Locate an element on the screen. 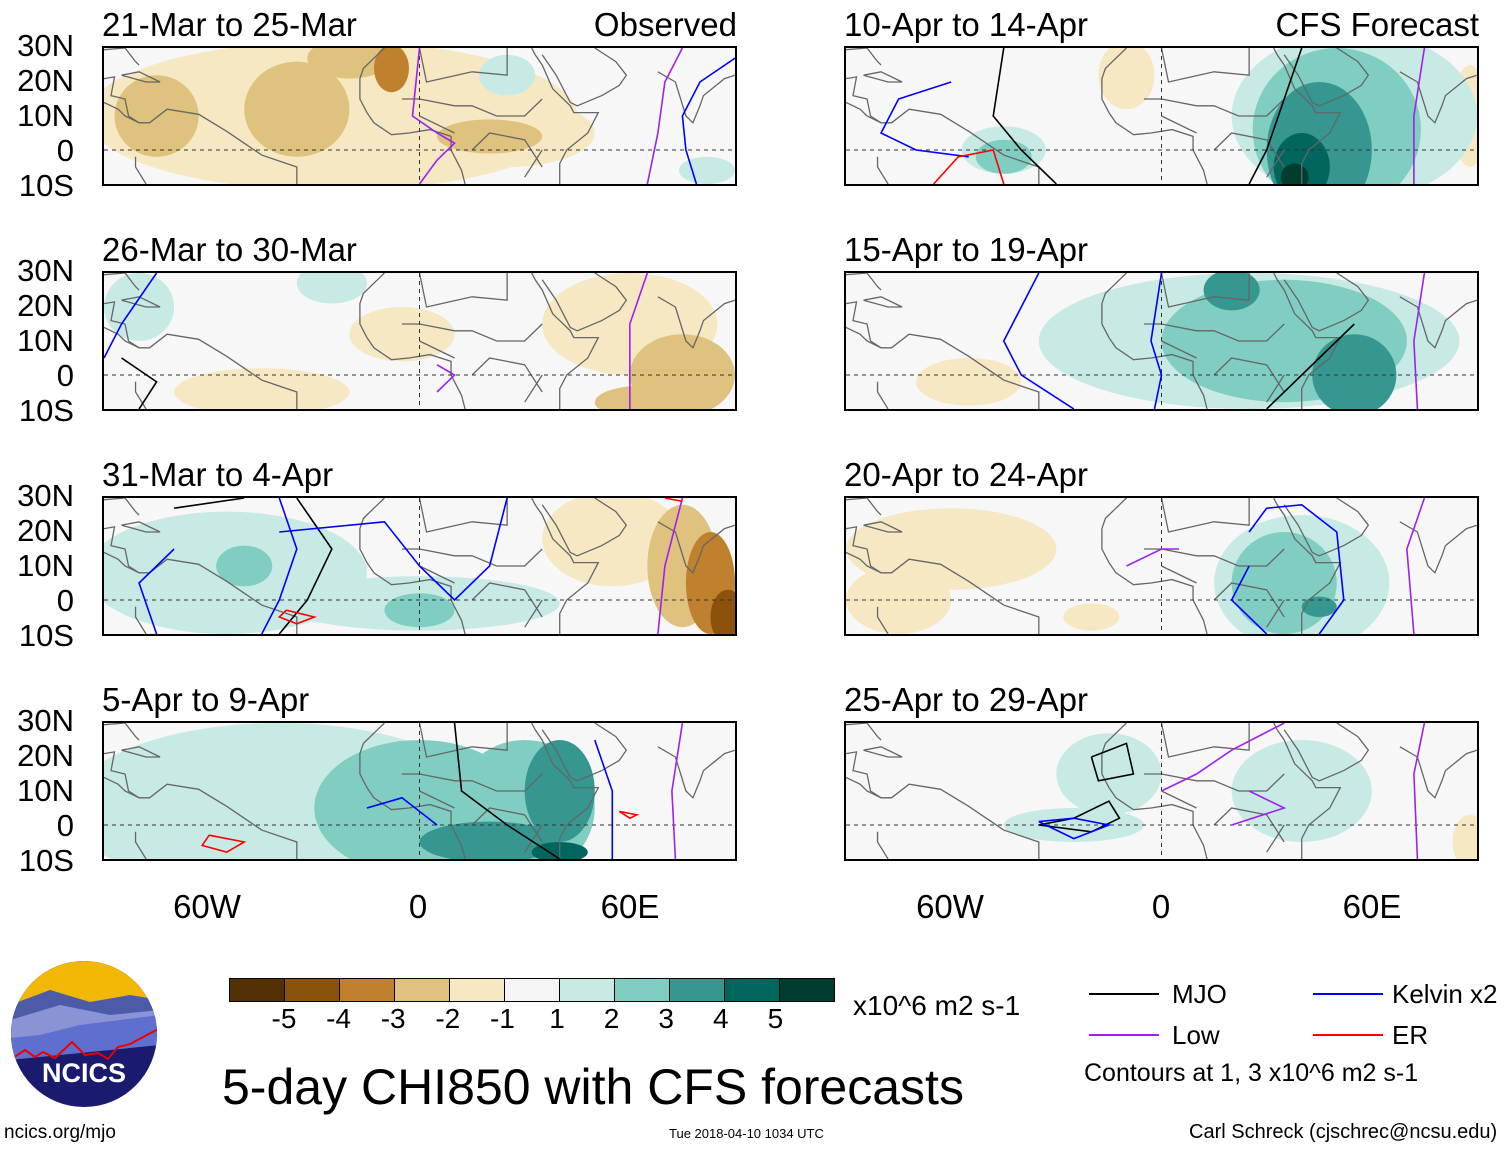 The image size is (1510, 1149). panel-title: 21-Mar to 25-Mar is located at coordinates (229, 24).